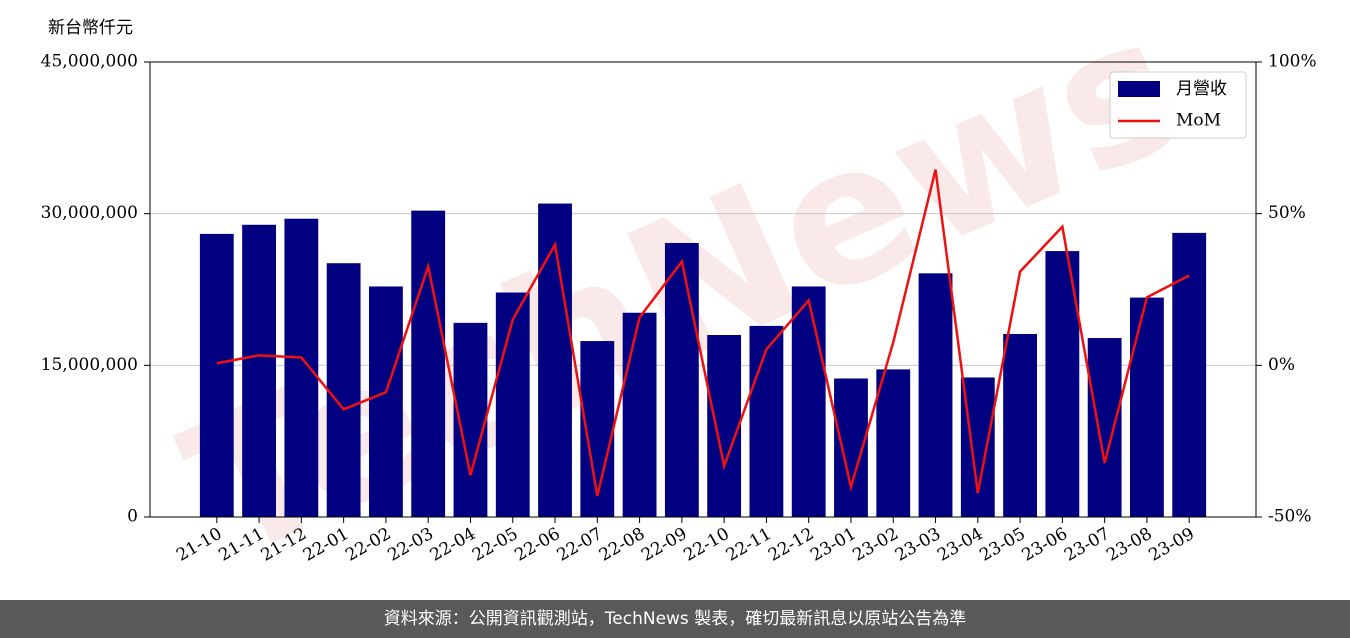 This screenshot has width=1350, height=638. I want to click on y-tick-label: 15,000,000, so click(89, 365).